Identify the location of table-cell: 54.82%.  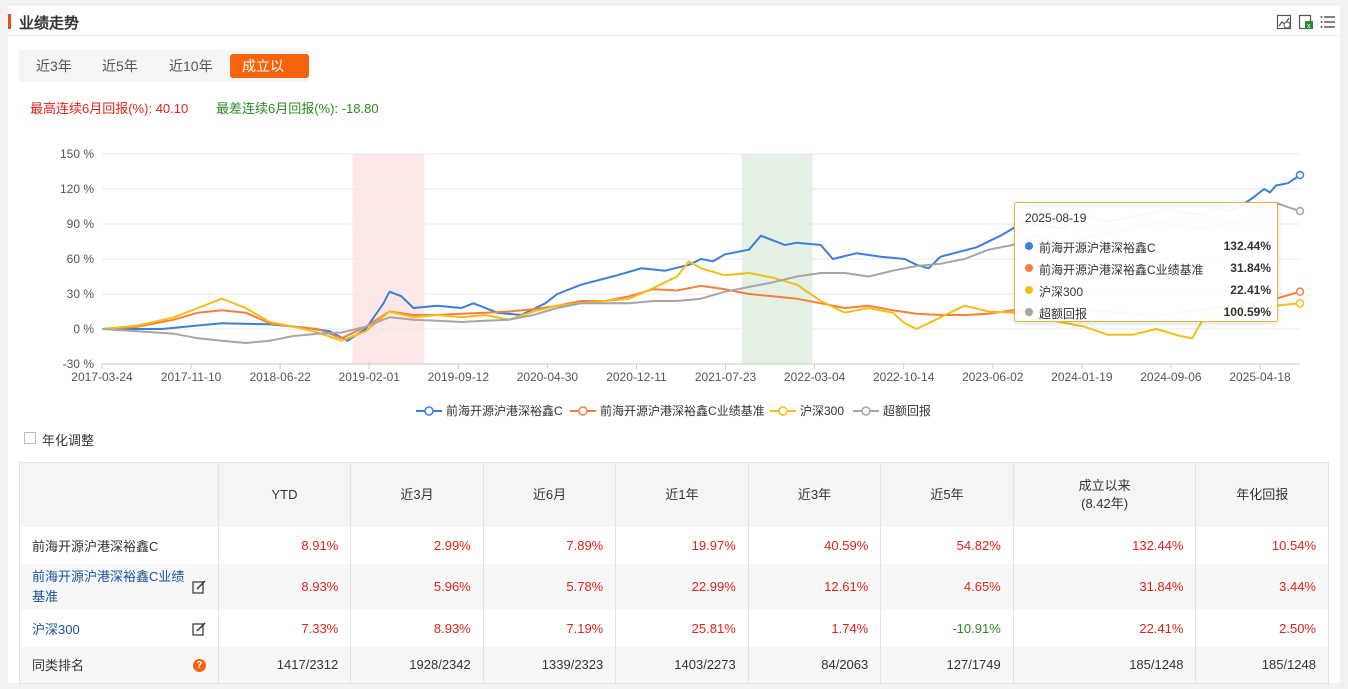
(947, 545).